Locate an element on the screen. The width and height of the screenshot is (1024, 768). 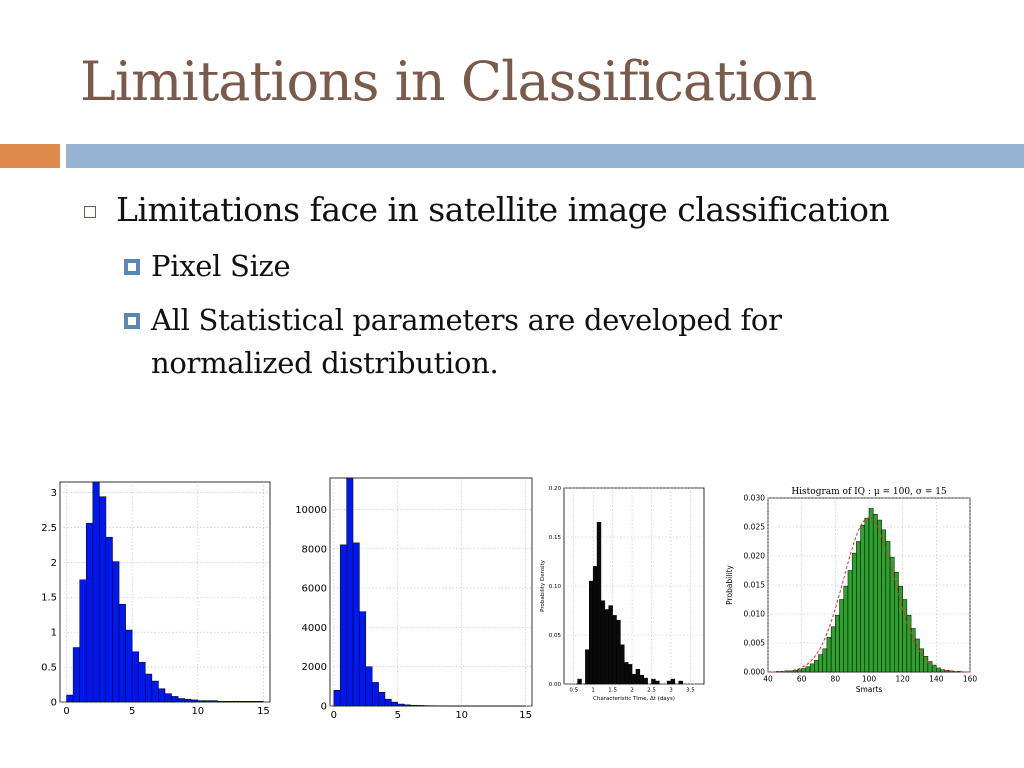
y-tick-label: 2 is located at coordinates (54, 563).